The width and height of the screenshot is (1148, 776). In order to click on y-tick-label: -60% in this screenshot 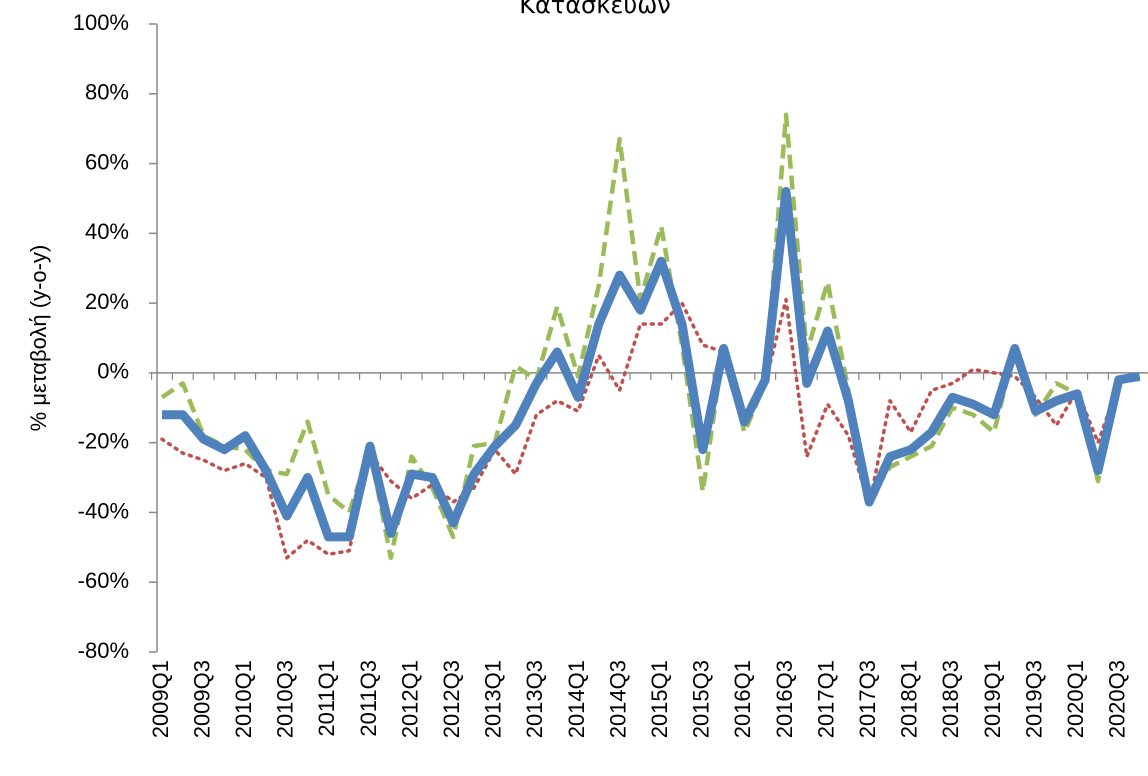, I will do `click(103, 580)`.